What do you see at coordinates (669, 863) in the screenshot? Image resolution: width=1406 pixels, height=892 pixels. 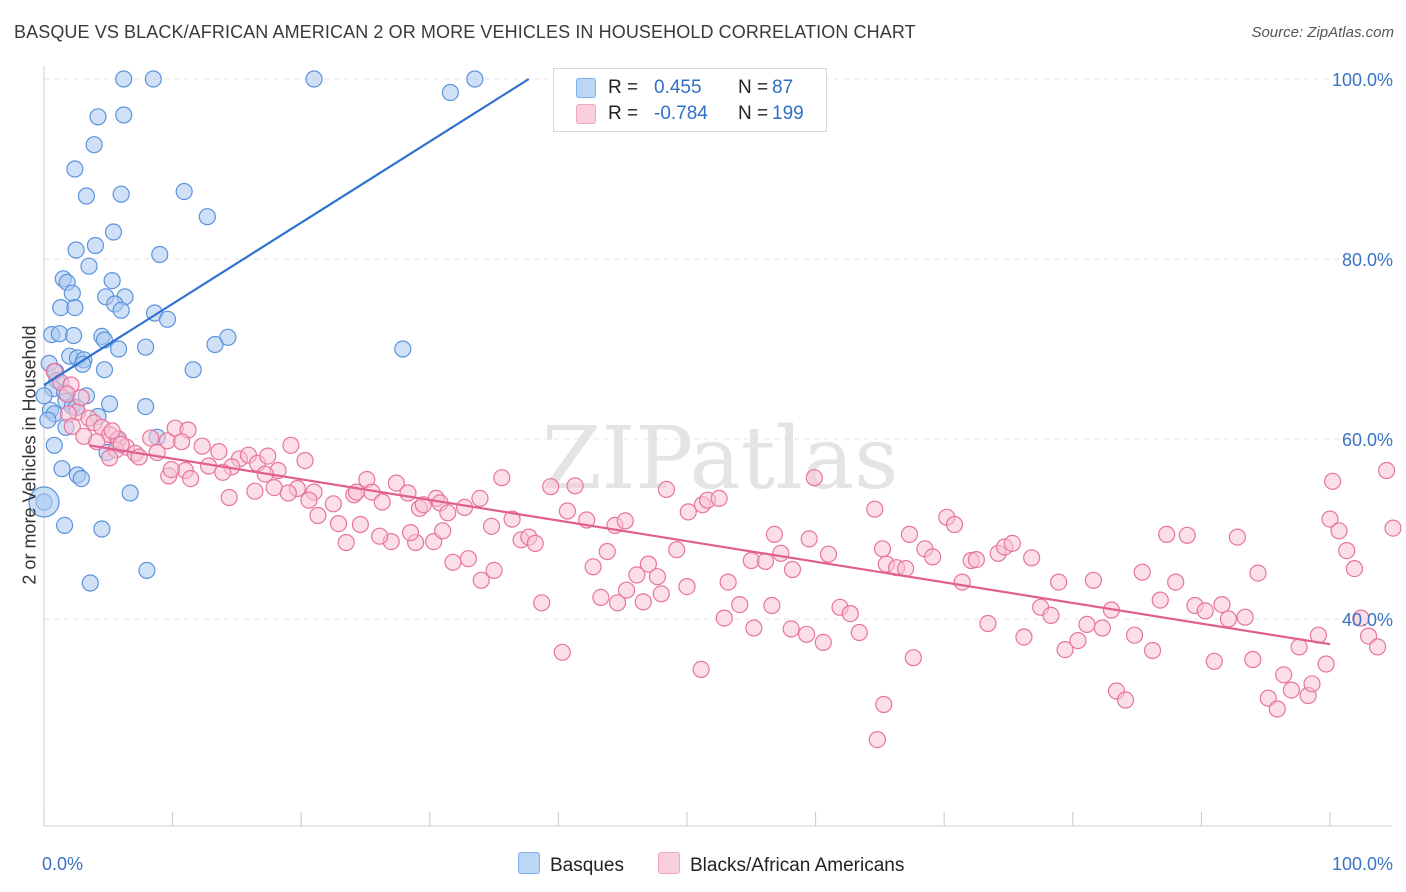 I see `bottom-legend-swatch-blacks` at bounding box center [669, 863].